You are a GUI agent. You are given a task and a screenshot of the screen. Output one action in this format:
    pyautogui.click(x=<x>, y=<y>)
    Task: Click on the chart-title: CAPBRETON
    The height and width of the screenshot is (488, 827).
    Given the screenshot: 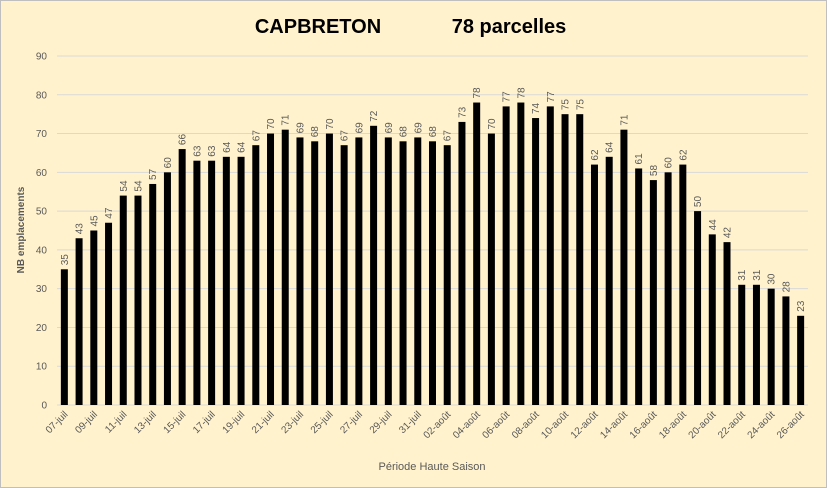 What is the action you would take?
    pyautogui.click(x=318, y=27)
    